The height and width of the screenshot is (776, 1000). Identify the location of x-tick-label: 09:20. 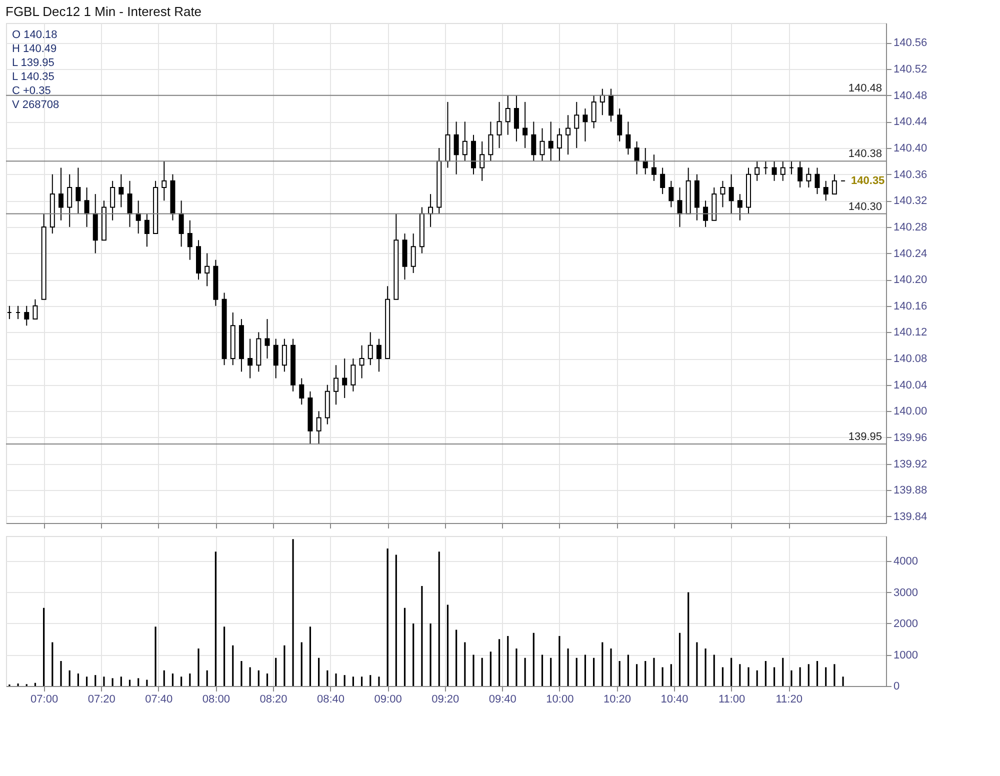
(446, 700).